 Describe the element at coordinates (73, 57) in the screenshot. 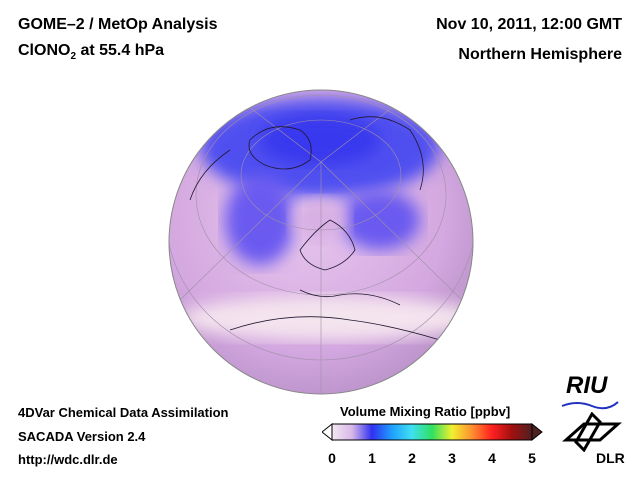

I see `species-subscript: 2` at that location.